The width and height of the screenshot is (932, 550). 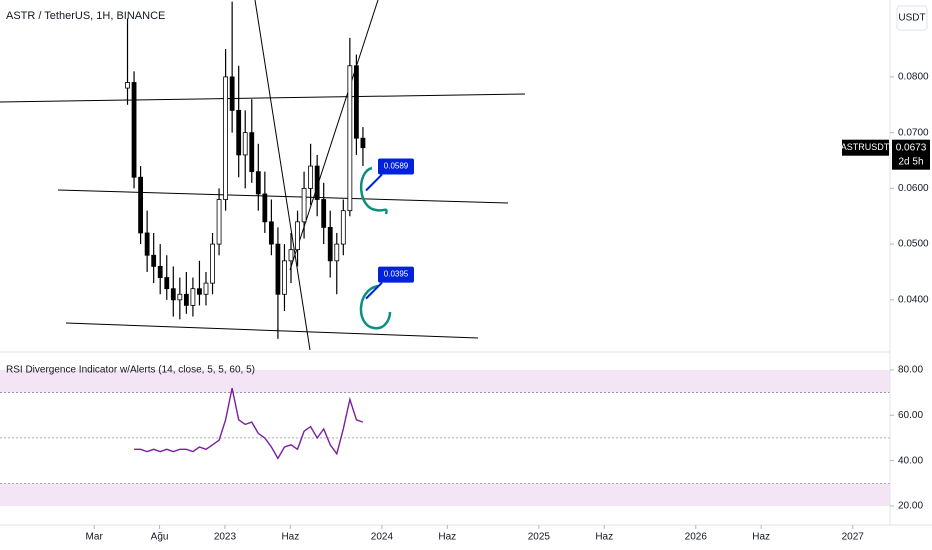 I want to click on currency: USDT, so click(x=911, y=18).